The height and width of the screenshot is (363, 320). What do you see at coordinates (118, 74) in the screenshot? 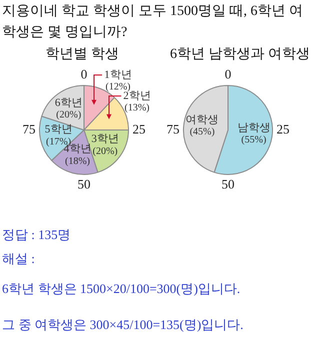
I see `slice-label: 1학년` at bounding box center [118, 74].